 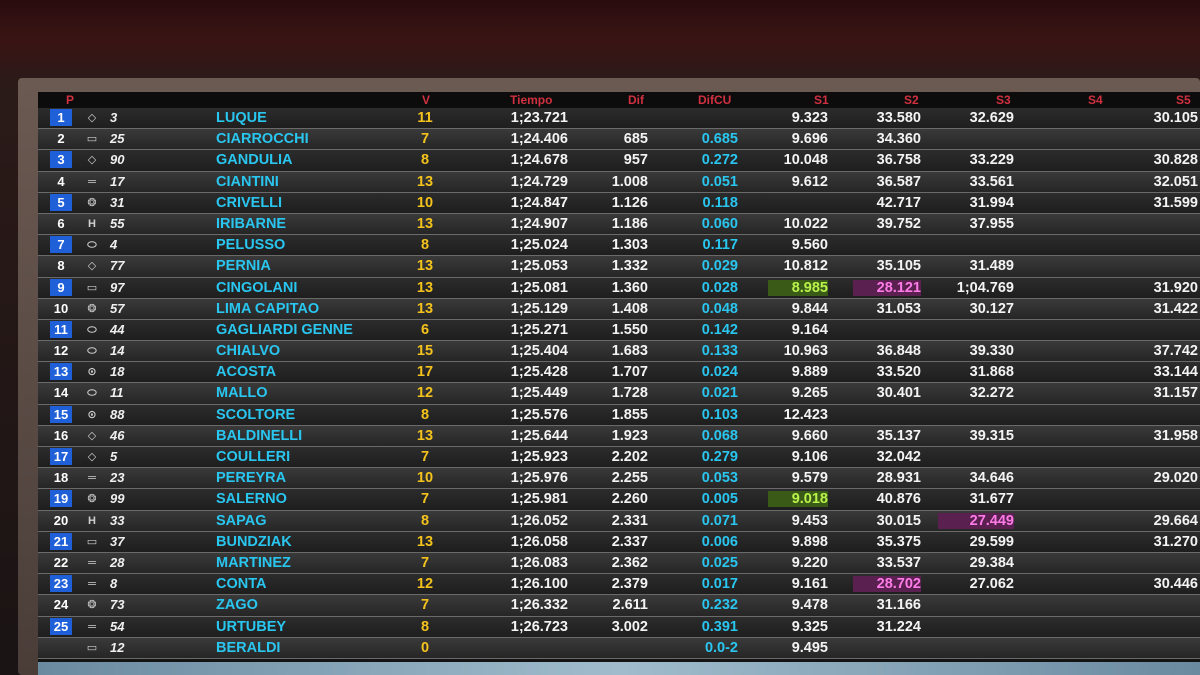 What do you see at coordinates (117, 393) in the screenshot?
I see `car-number-cell: 11` at bounding box center [117, 393].